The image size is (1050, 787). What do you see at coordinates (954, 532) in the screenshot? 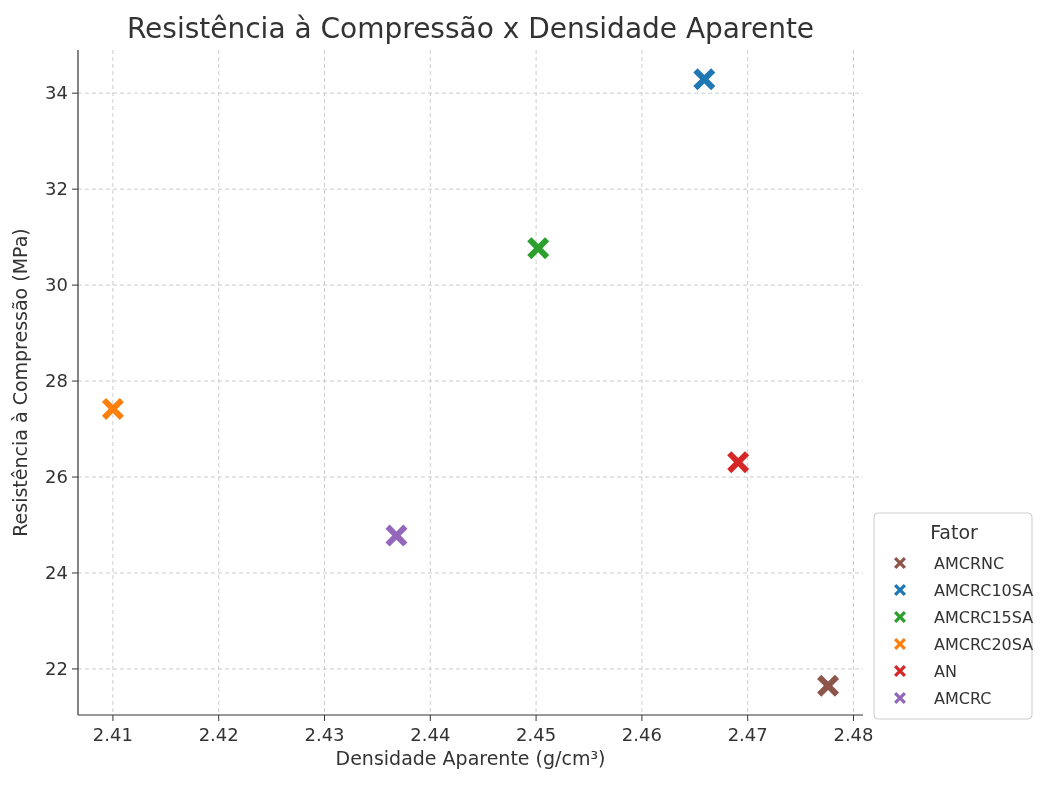
I see `legend-title: Fator` at bounding box center [954, 532].